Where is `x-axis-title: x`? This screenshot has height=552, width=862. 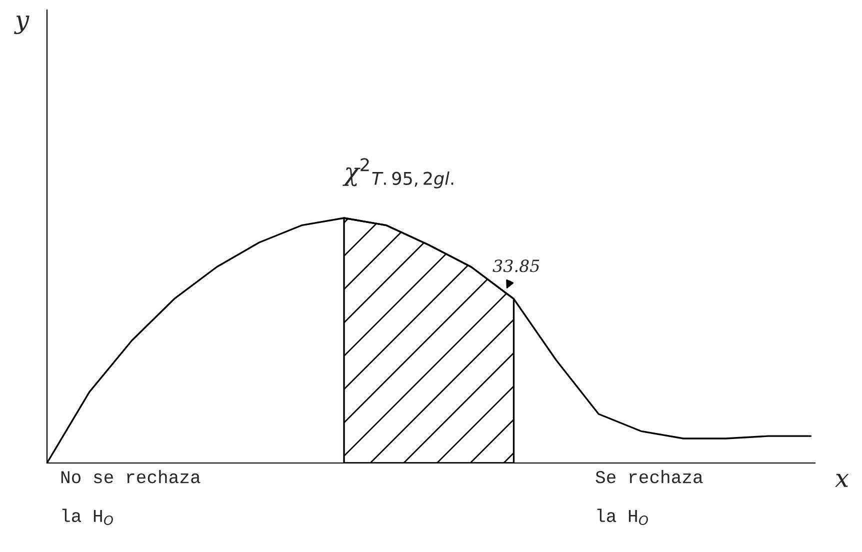 x-axis-title: x is located at coordinates (842, 480).